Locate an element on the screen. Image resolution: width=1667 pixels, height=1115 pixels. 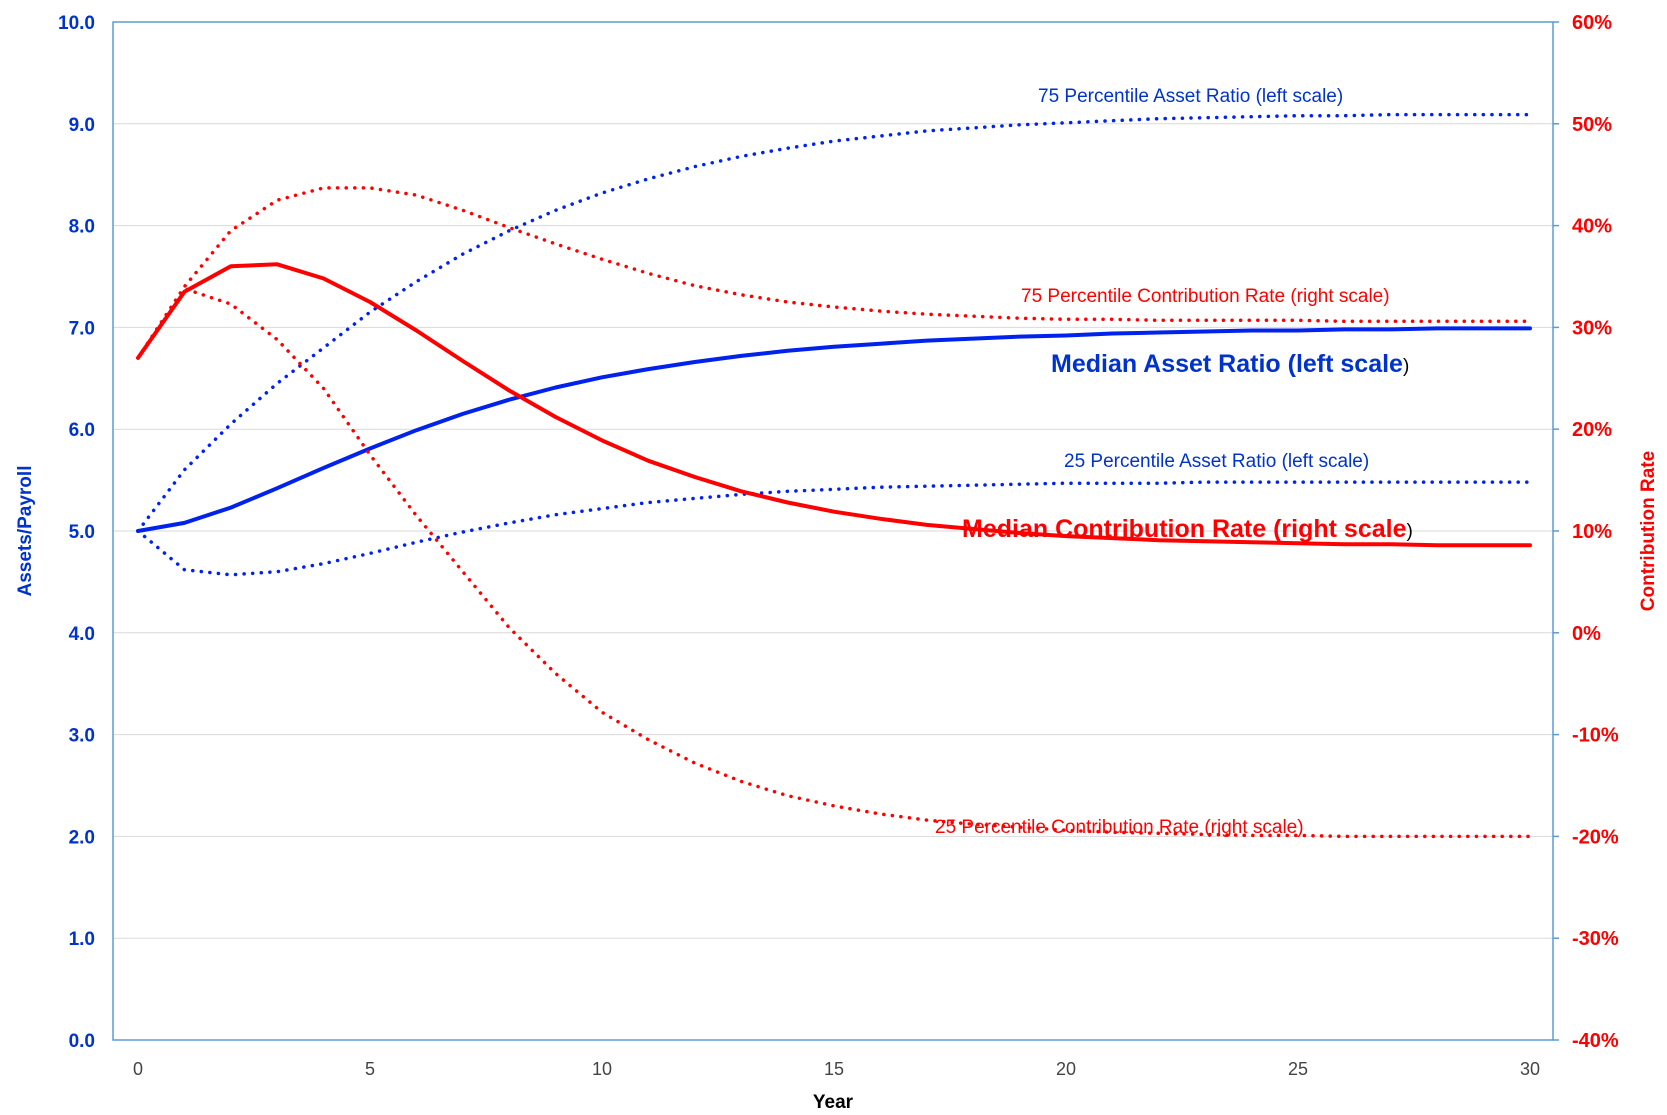
right-tick-label: 60% is located at coordinates (1592, 23).